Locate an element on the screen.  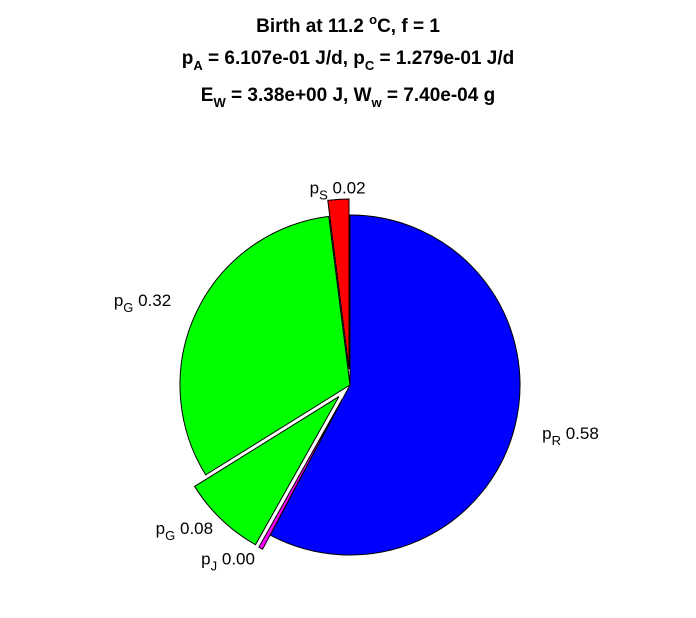
slice-label-pj-1: pJ 0.00 is located at coordinates (228, 562).